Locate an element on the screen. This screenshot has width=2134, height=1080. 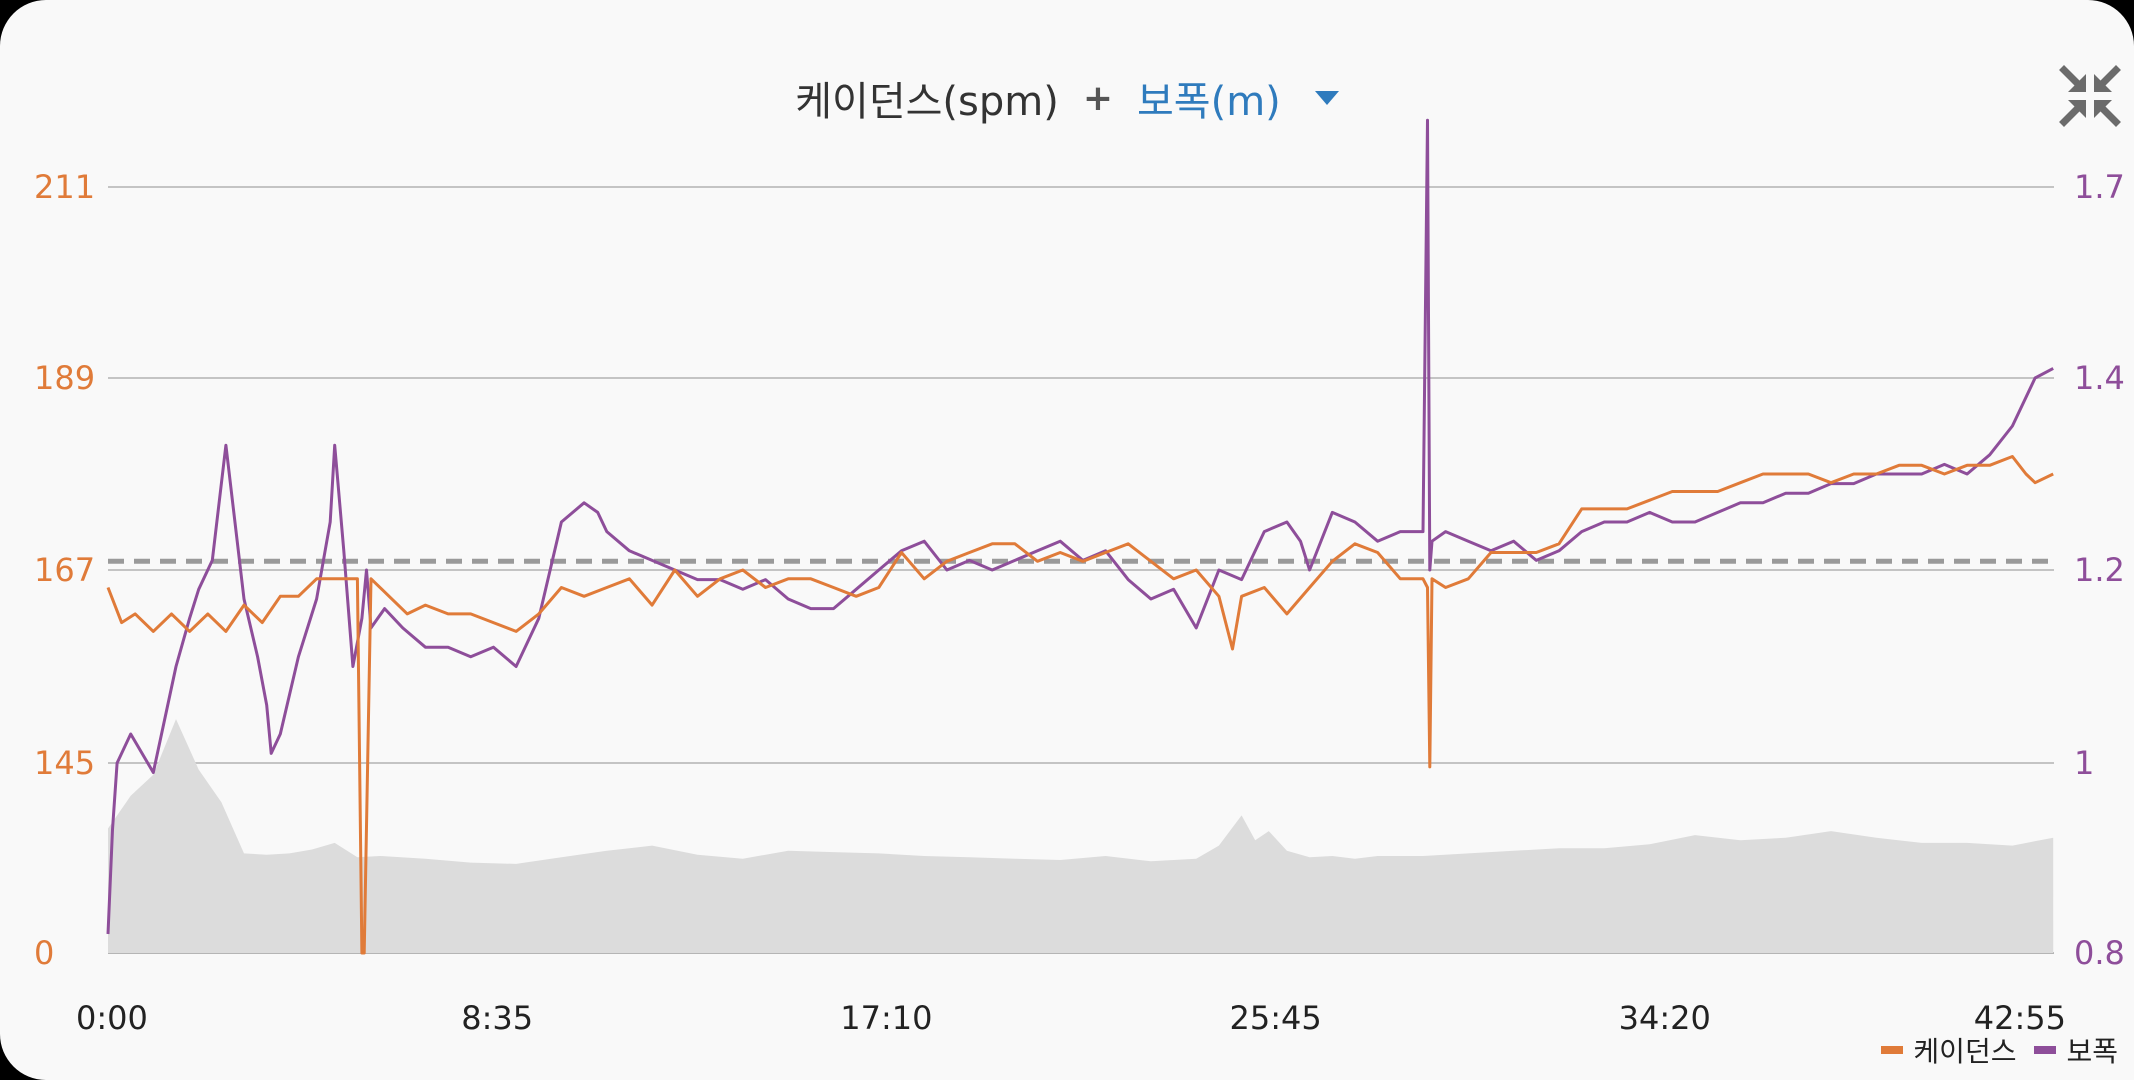
legend: 케이던스 보폭 is located at coordinates (1990, 1050).